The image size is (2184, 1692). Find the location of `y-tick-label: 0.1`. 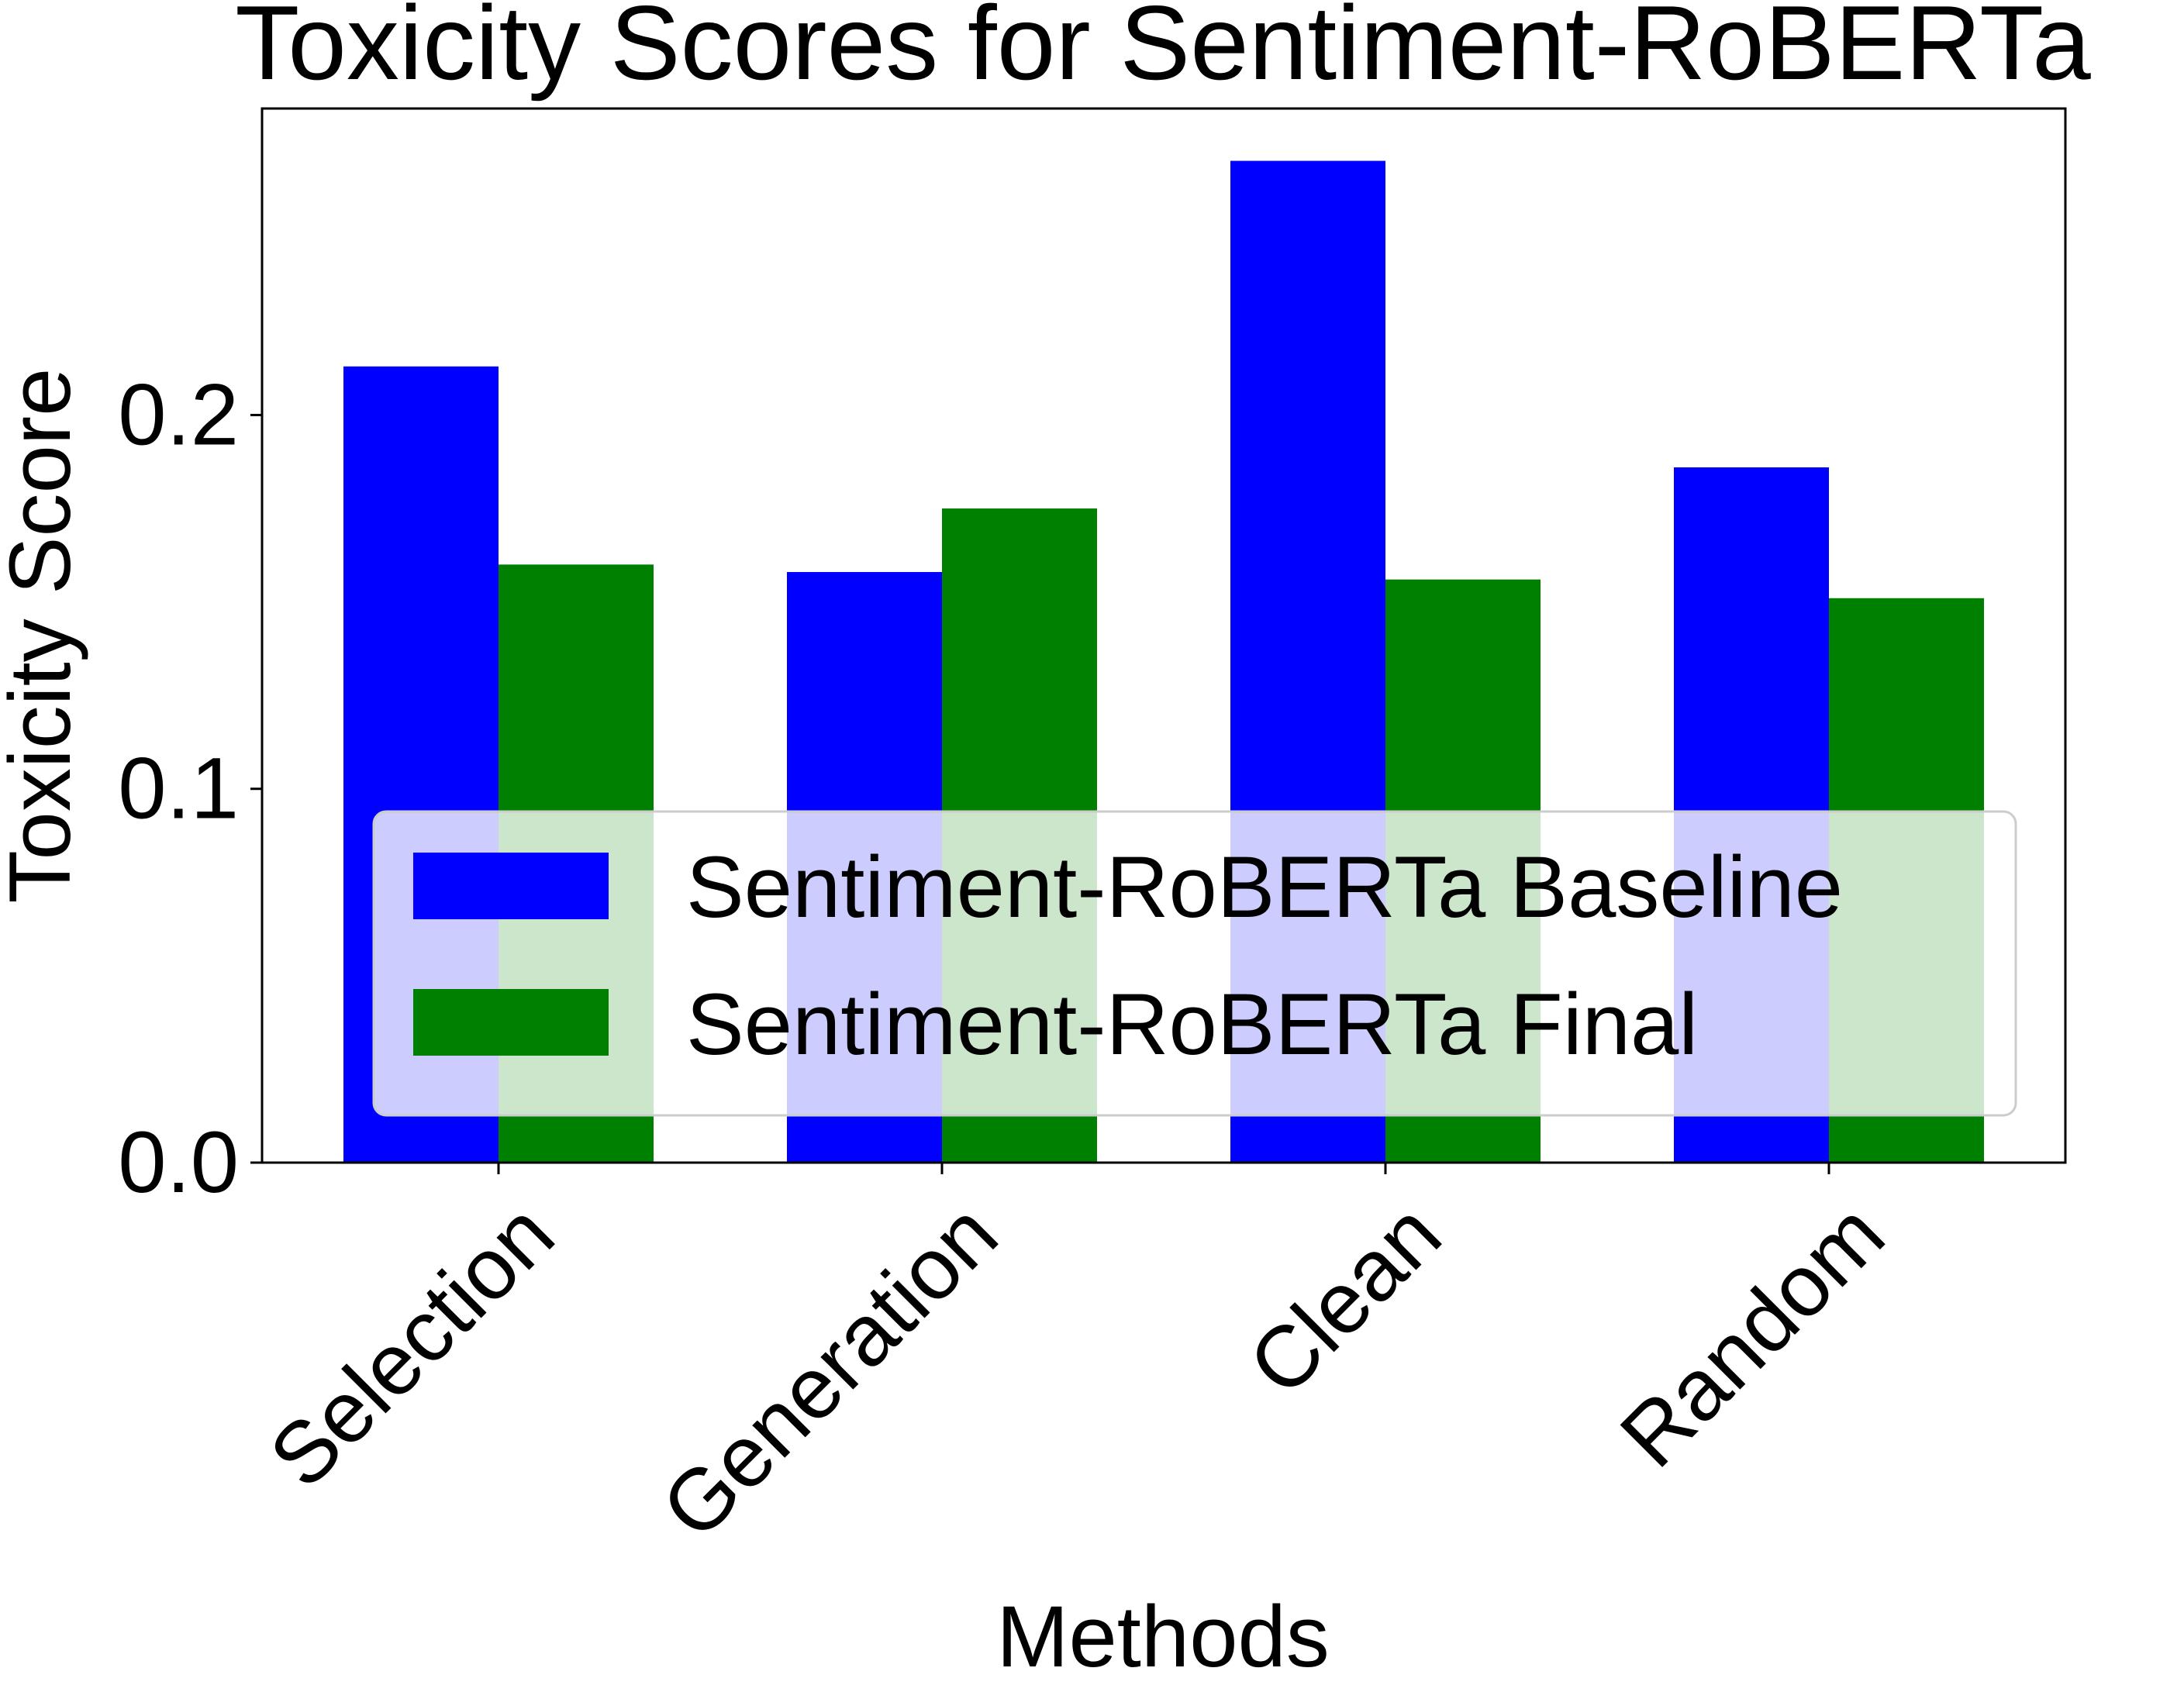

y-tick-label: 0.1 is located at coordinates (179, 788).